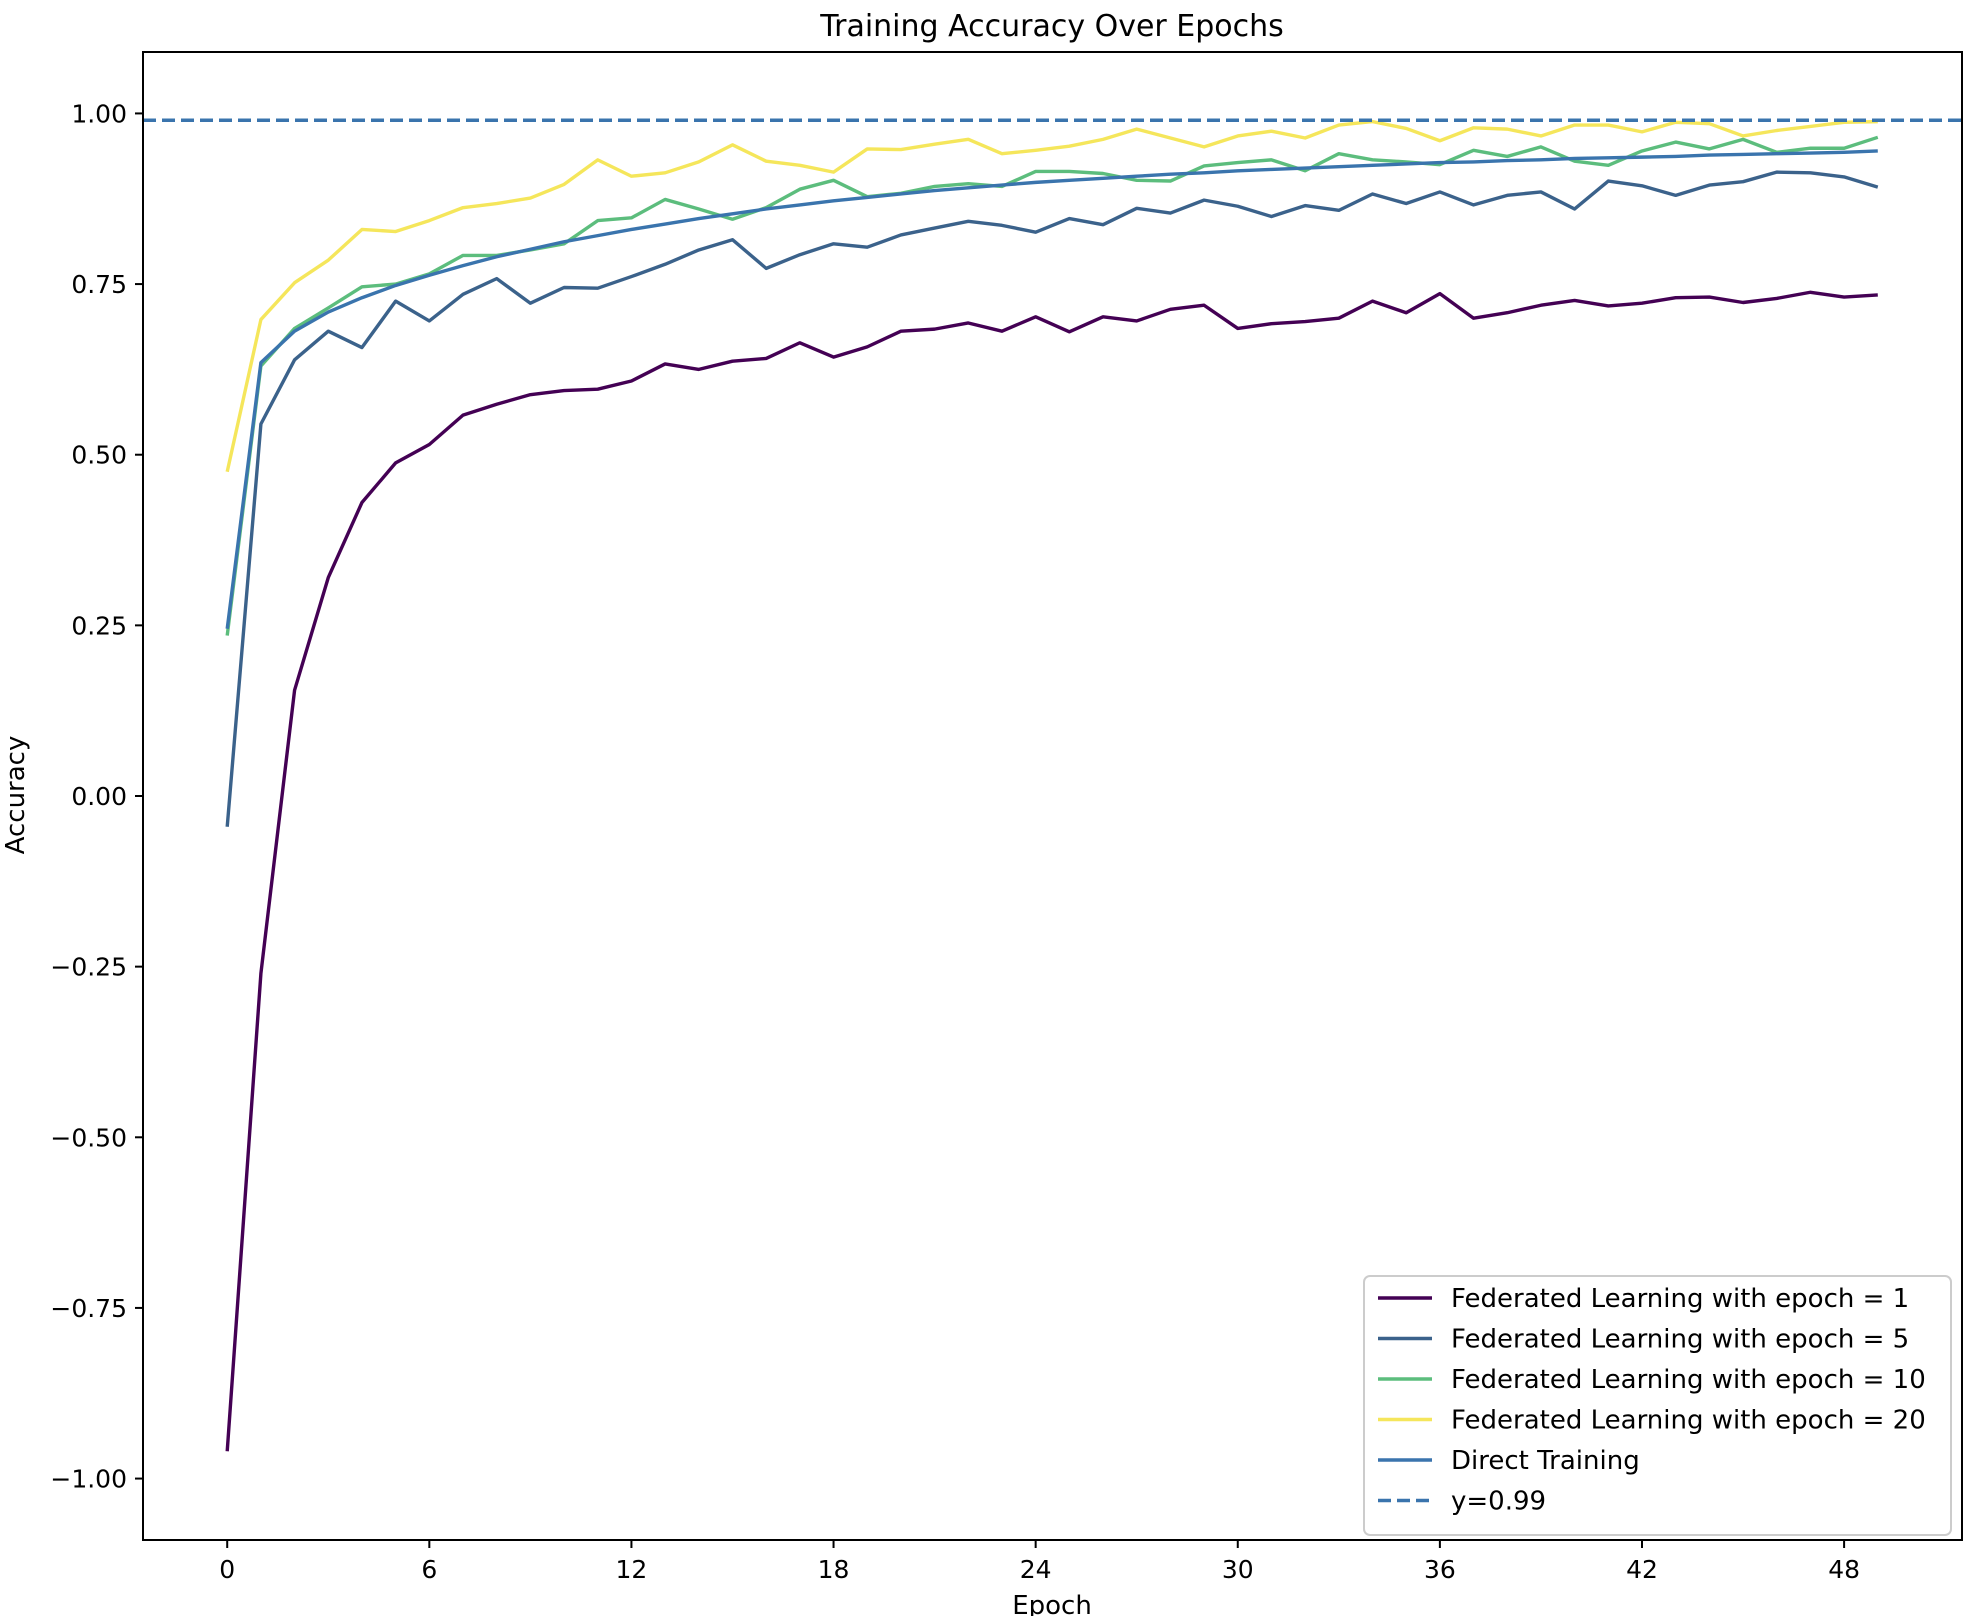  I want to click on x-tick-label: 12, so click(632, 1569).